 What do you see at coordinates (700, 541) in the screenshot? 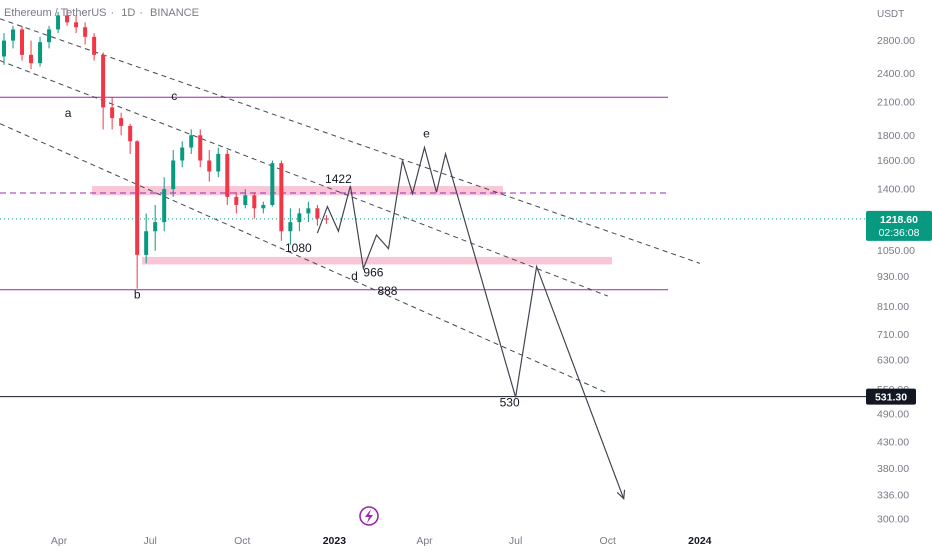
I see `time-tick-label: 2024` at bounding box center [700, 541].